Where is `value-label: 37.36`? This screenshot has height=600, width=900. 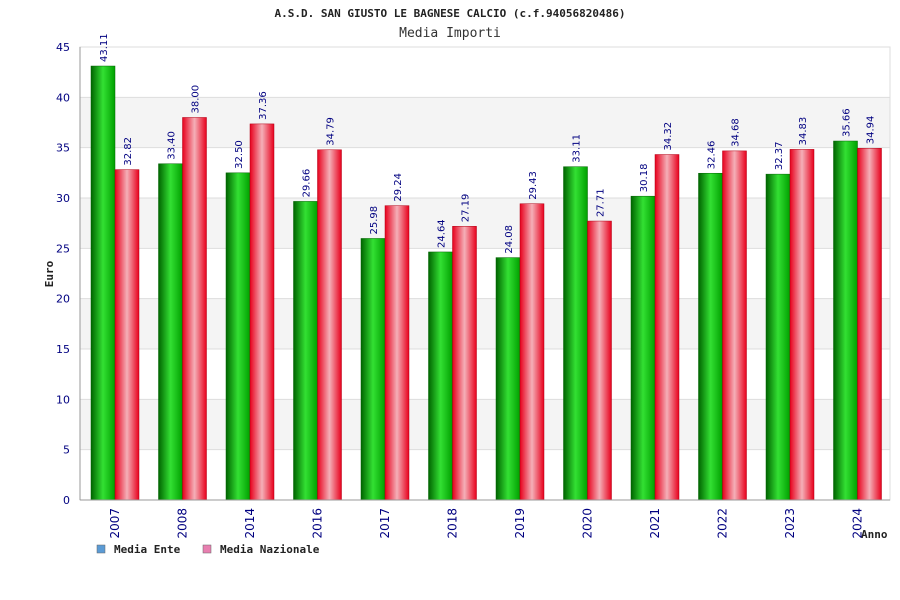
value-label: 37.36 is located at coordinates (263, 105).